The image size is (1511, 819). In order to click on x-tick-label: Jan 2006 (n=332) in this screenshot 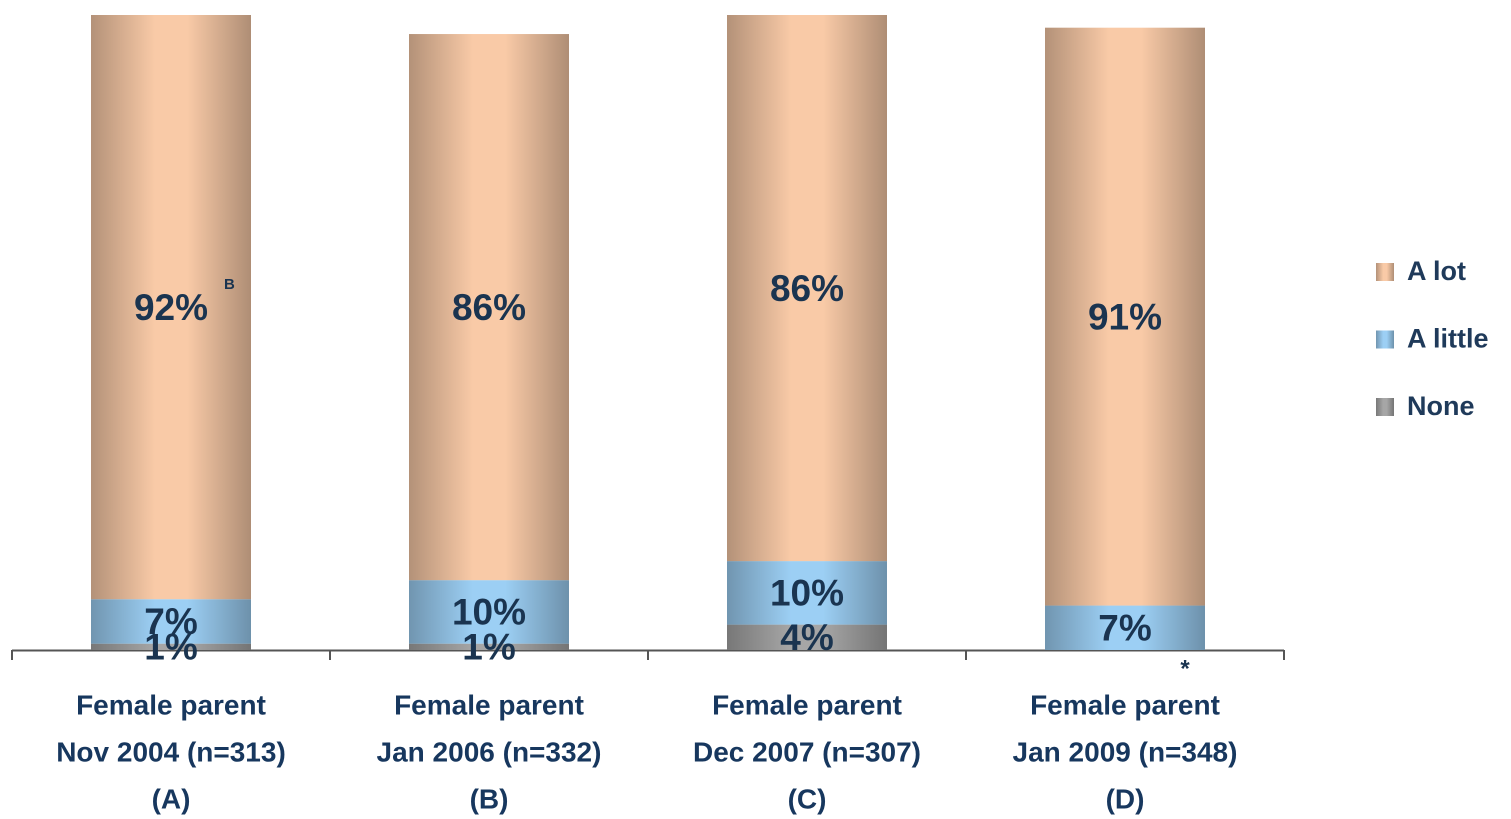, I will do `click(489, 751)`.